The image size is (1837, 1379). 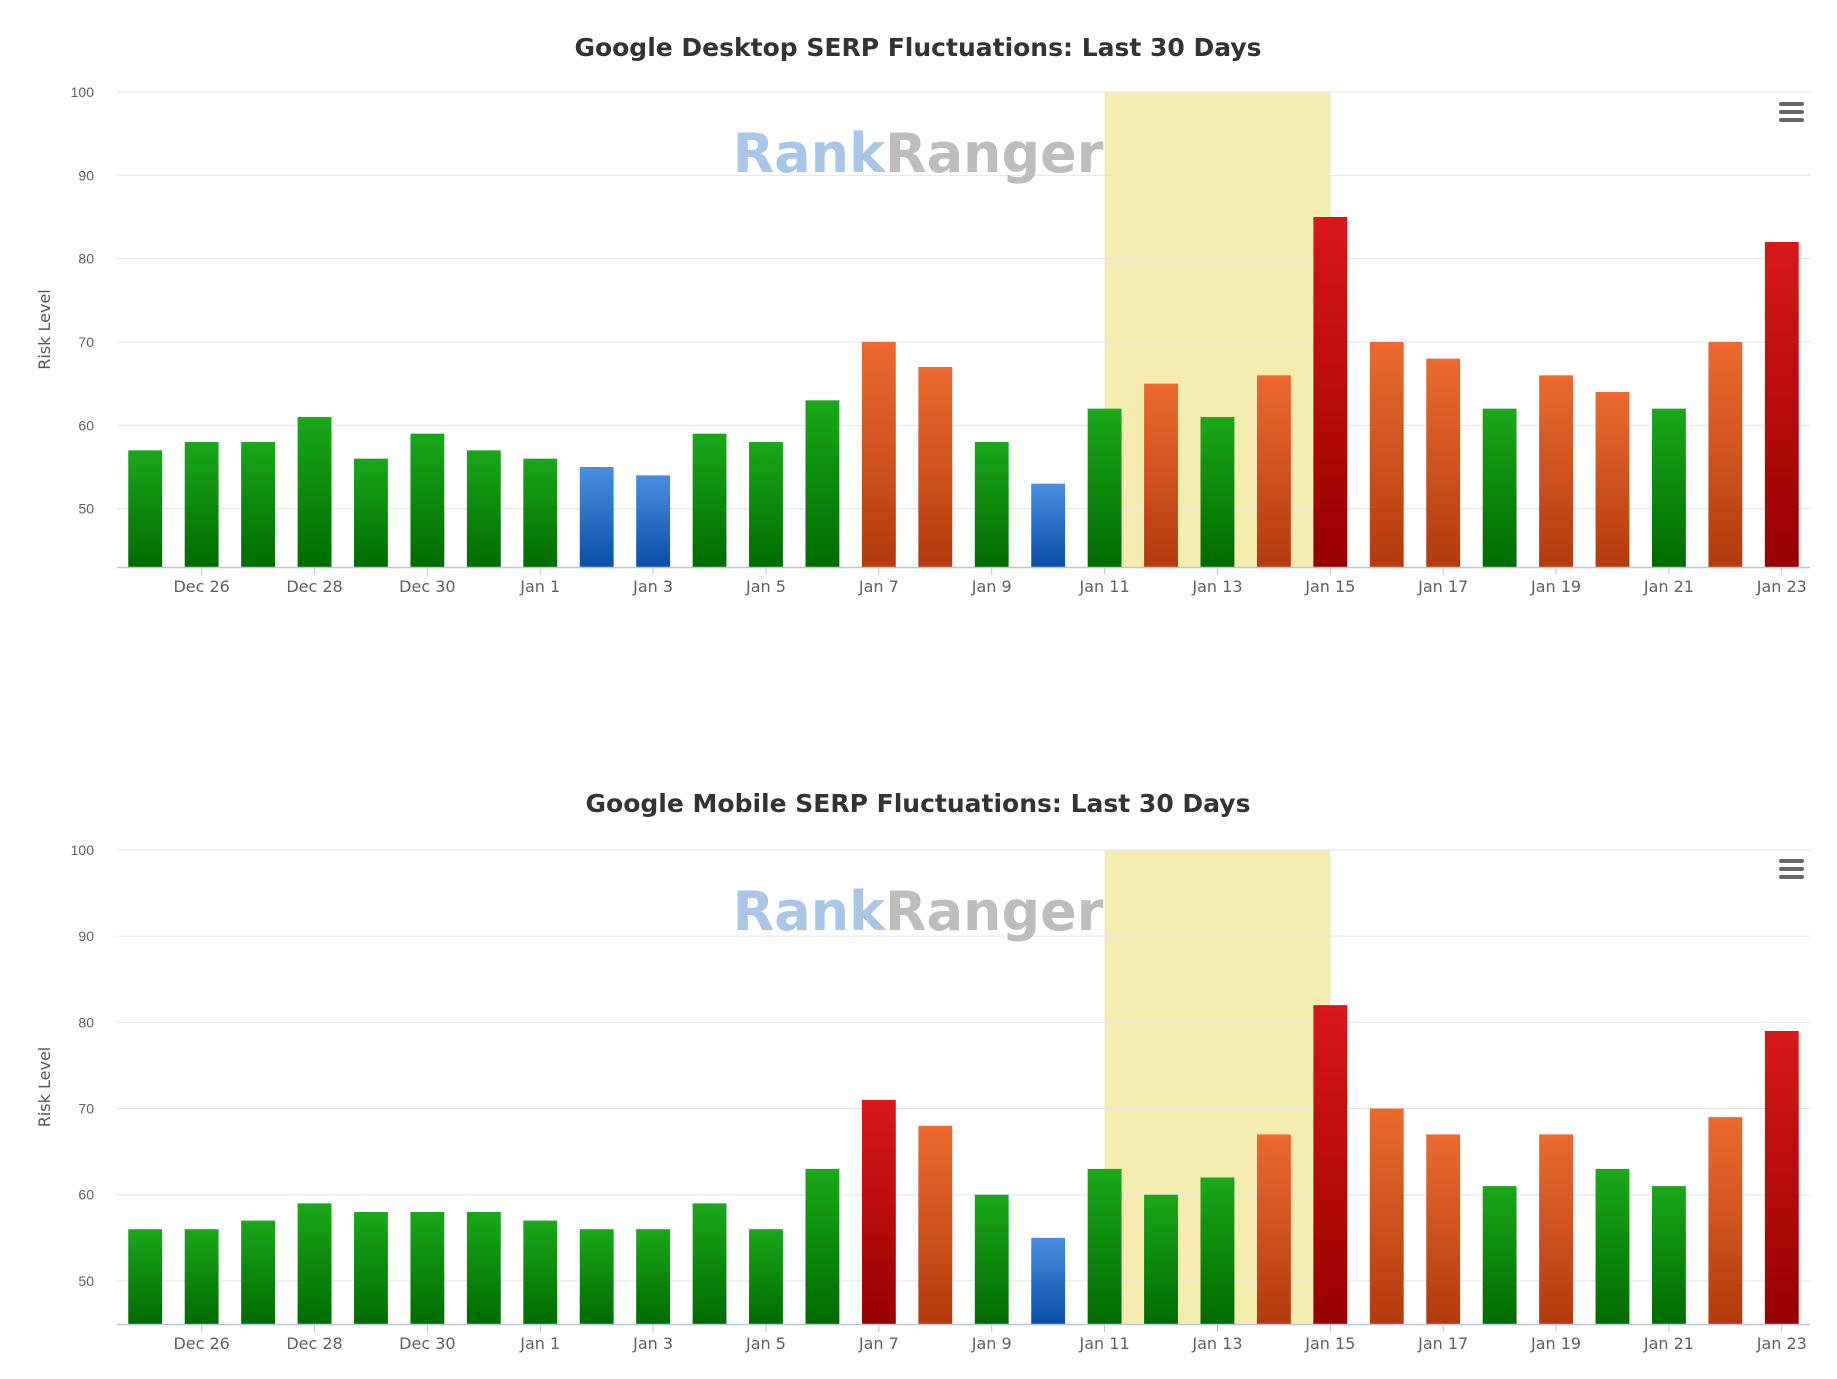 I want to click on x-tick-label: Jan 21, so click(x=1668, y=1343).